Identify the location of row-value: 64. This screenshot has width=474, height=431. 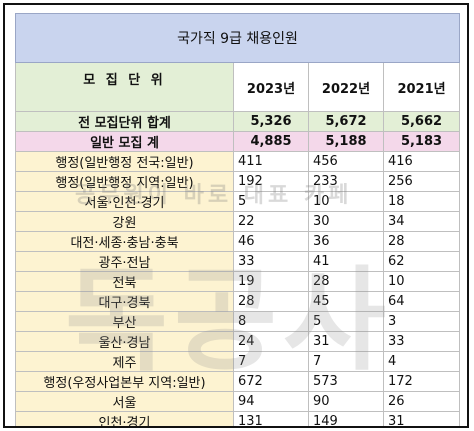
(421, 301).